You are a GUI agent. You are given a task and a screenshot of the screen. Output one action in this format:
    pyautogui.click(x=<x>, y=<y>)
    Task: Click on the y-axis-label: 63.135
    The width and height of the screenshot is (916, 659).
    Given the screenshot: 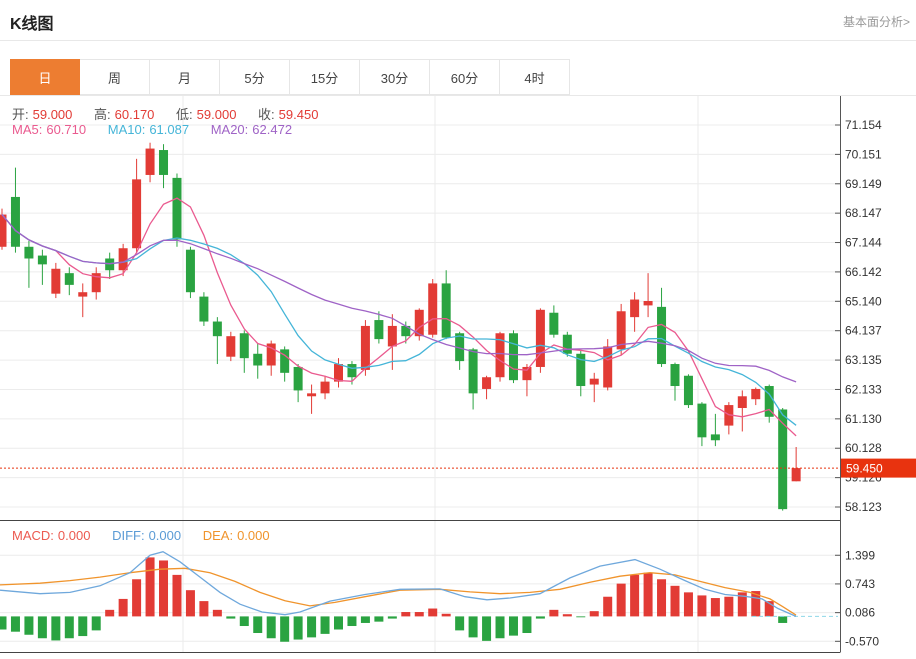 What is the action you would take?
    pyautogui.click(x=863, y=360)
    